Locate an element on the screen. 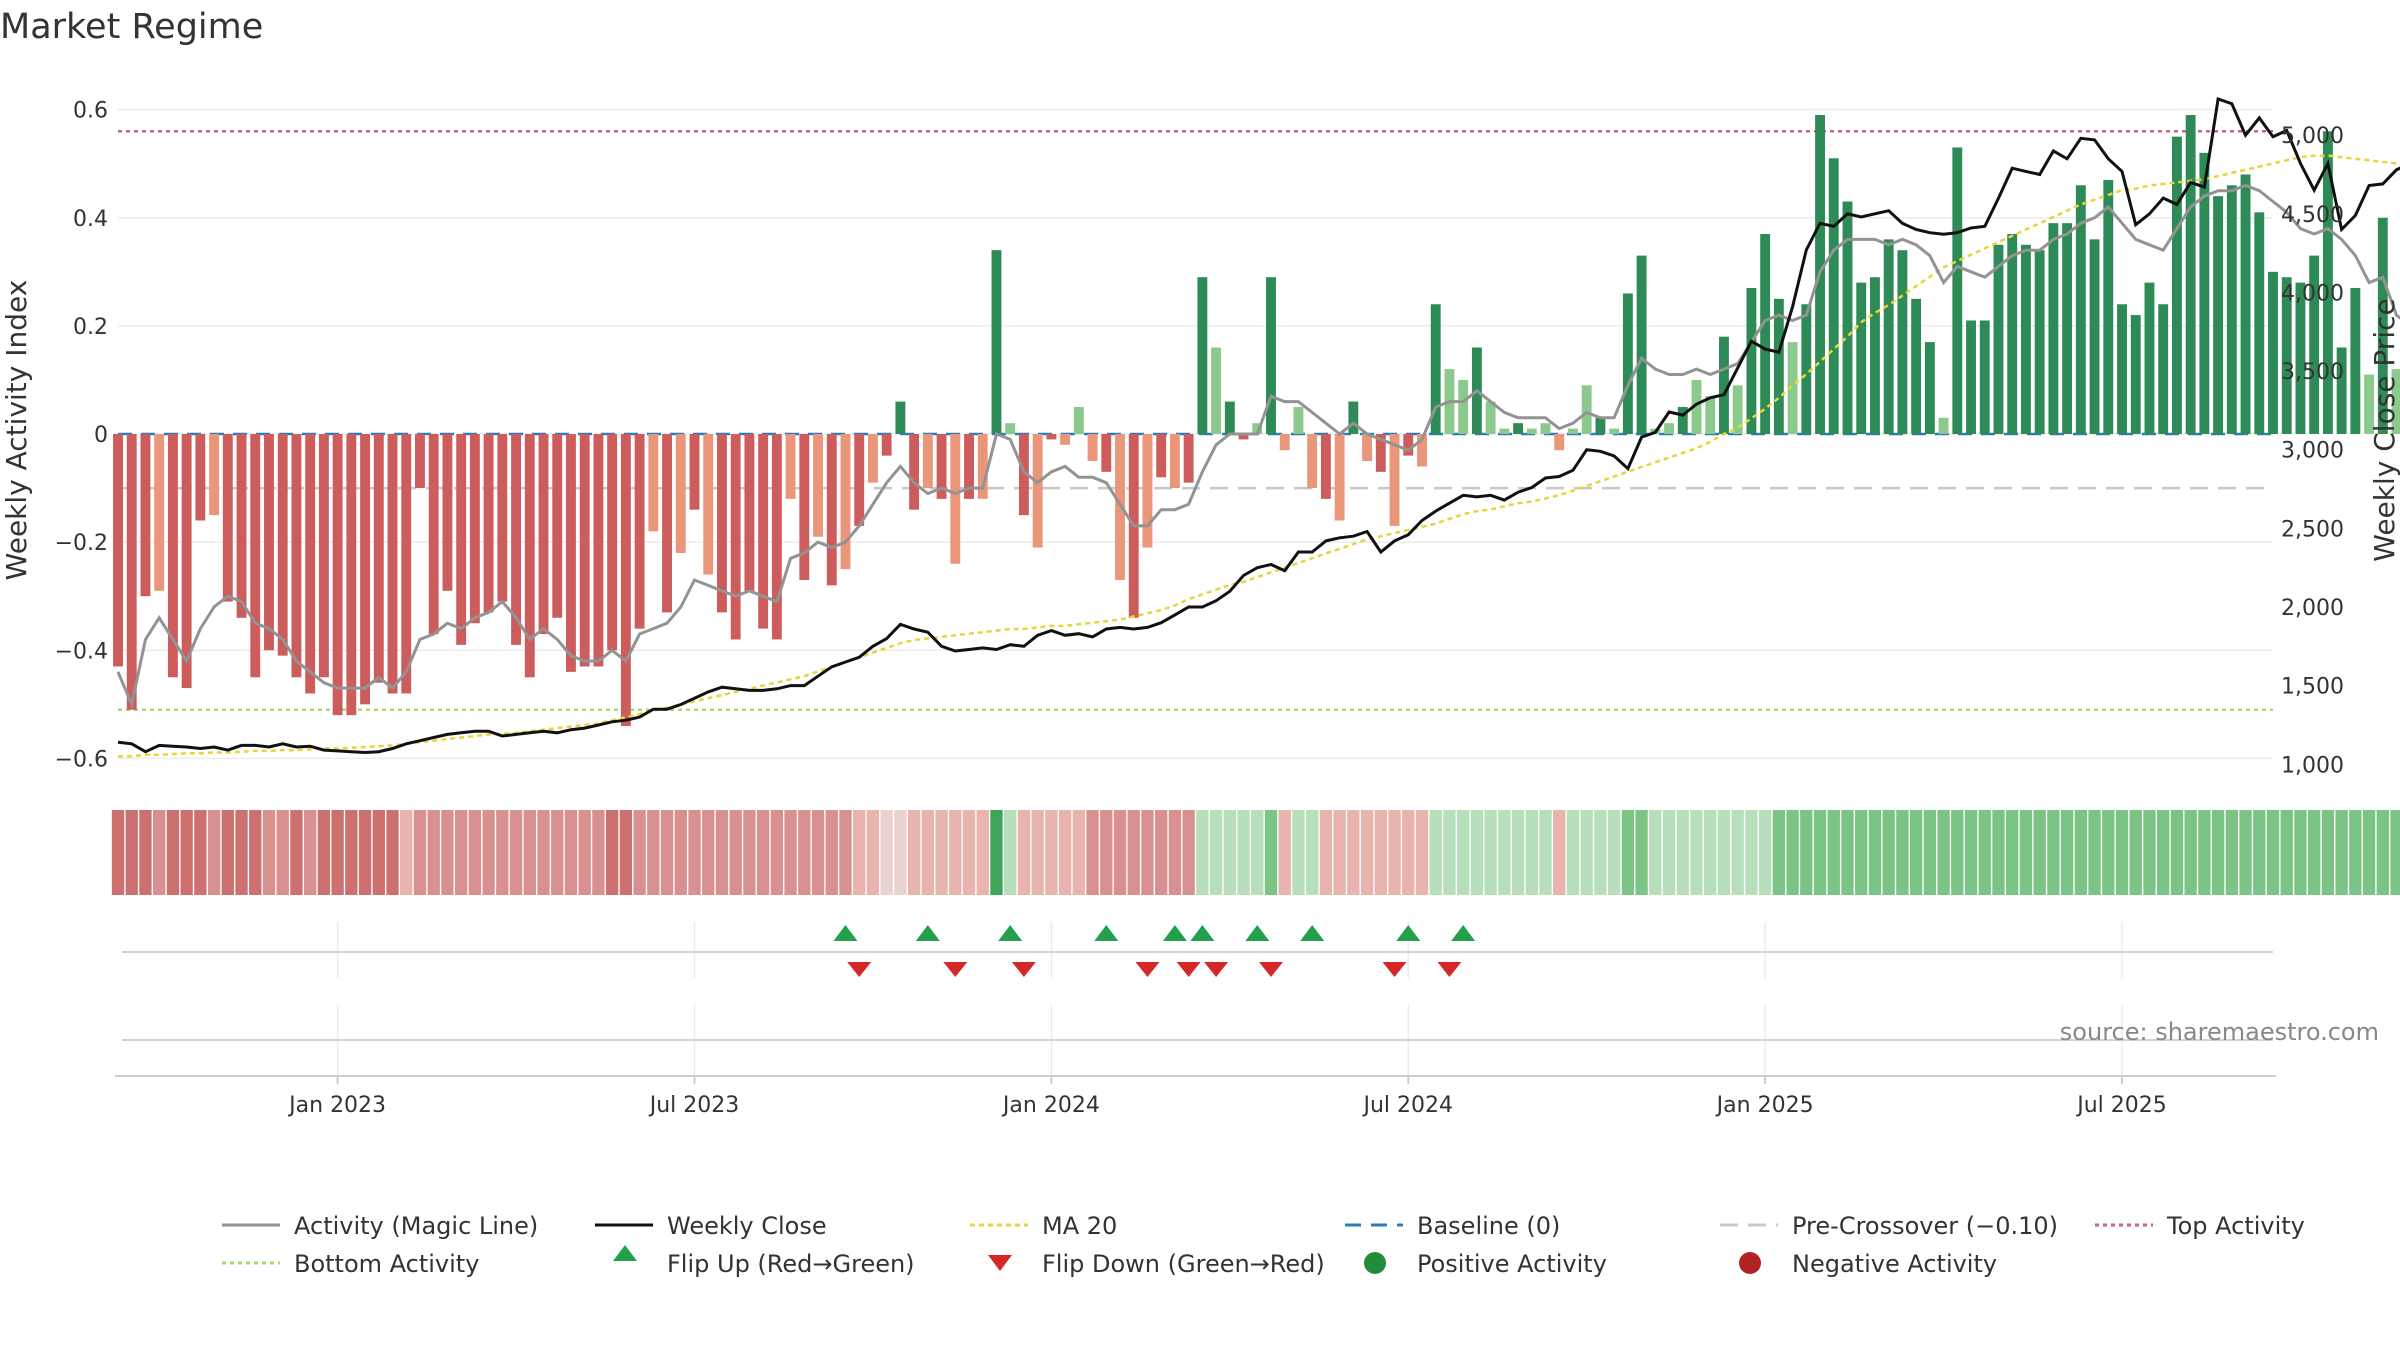 Image resolution: width=2400 pixels, height=1350 pixels. y-tick-right-7: 4,500 is located at coordinates (2312, 215).